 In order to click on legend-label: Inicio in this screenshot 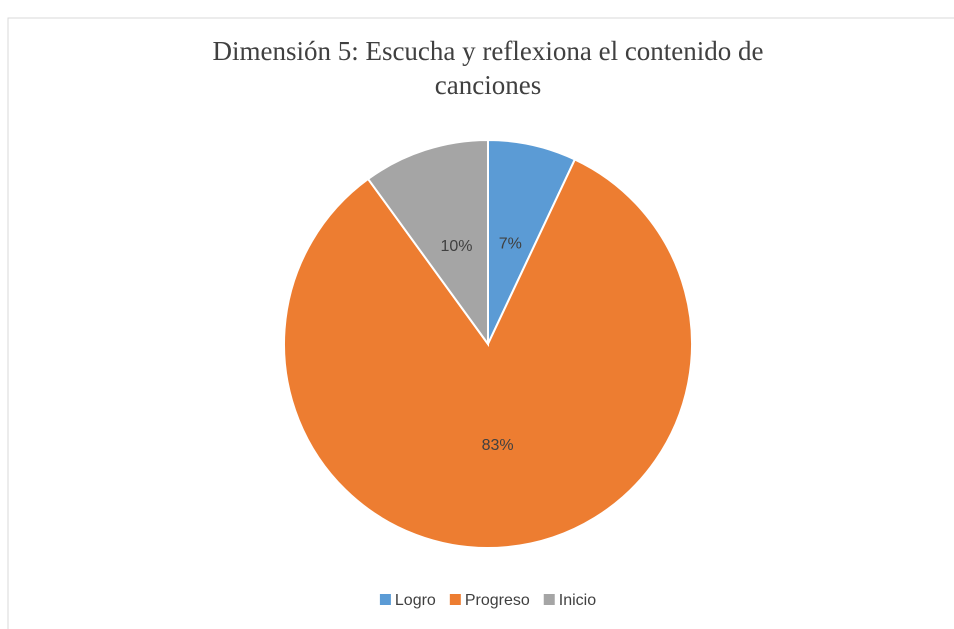, I will do `click(577, 600)`.